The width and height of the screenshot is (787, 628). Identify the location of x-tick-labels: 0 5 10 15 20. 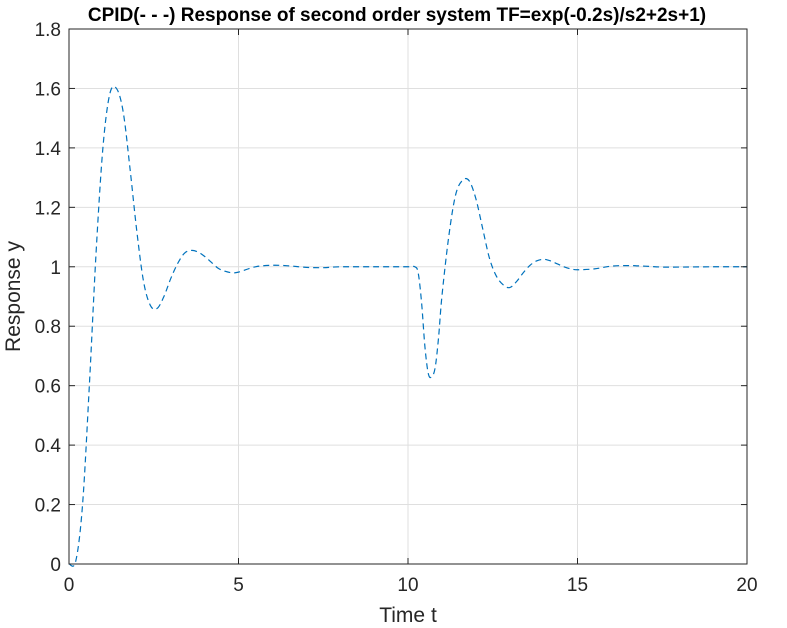
(411, 585).